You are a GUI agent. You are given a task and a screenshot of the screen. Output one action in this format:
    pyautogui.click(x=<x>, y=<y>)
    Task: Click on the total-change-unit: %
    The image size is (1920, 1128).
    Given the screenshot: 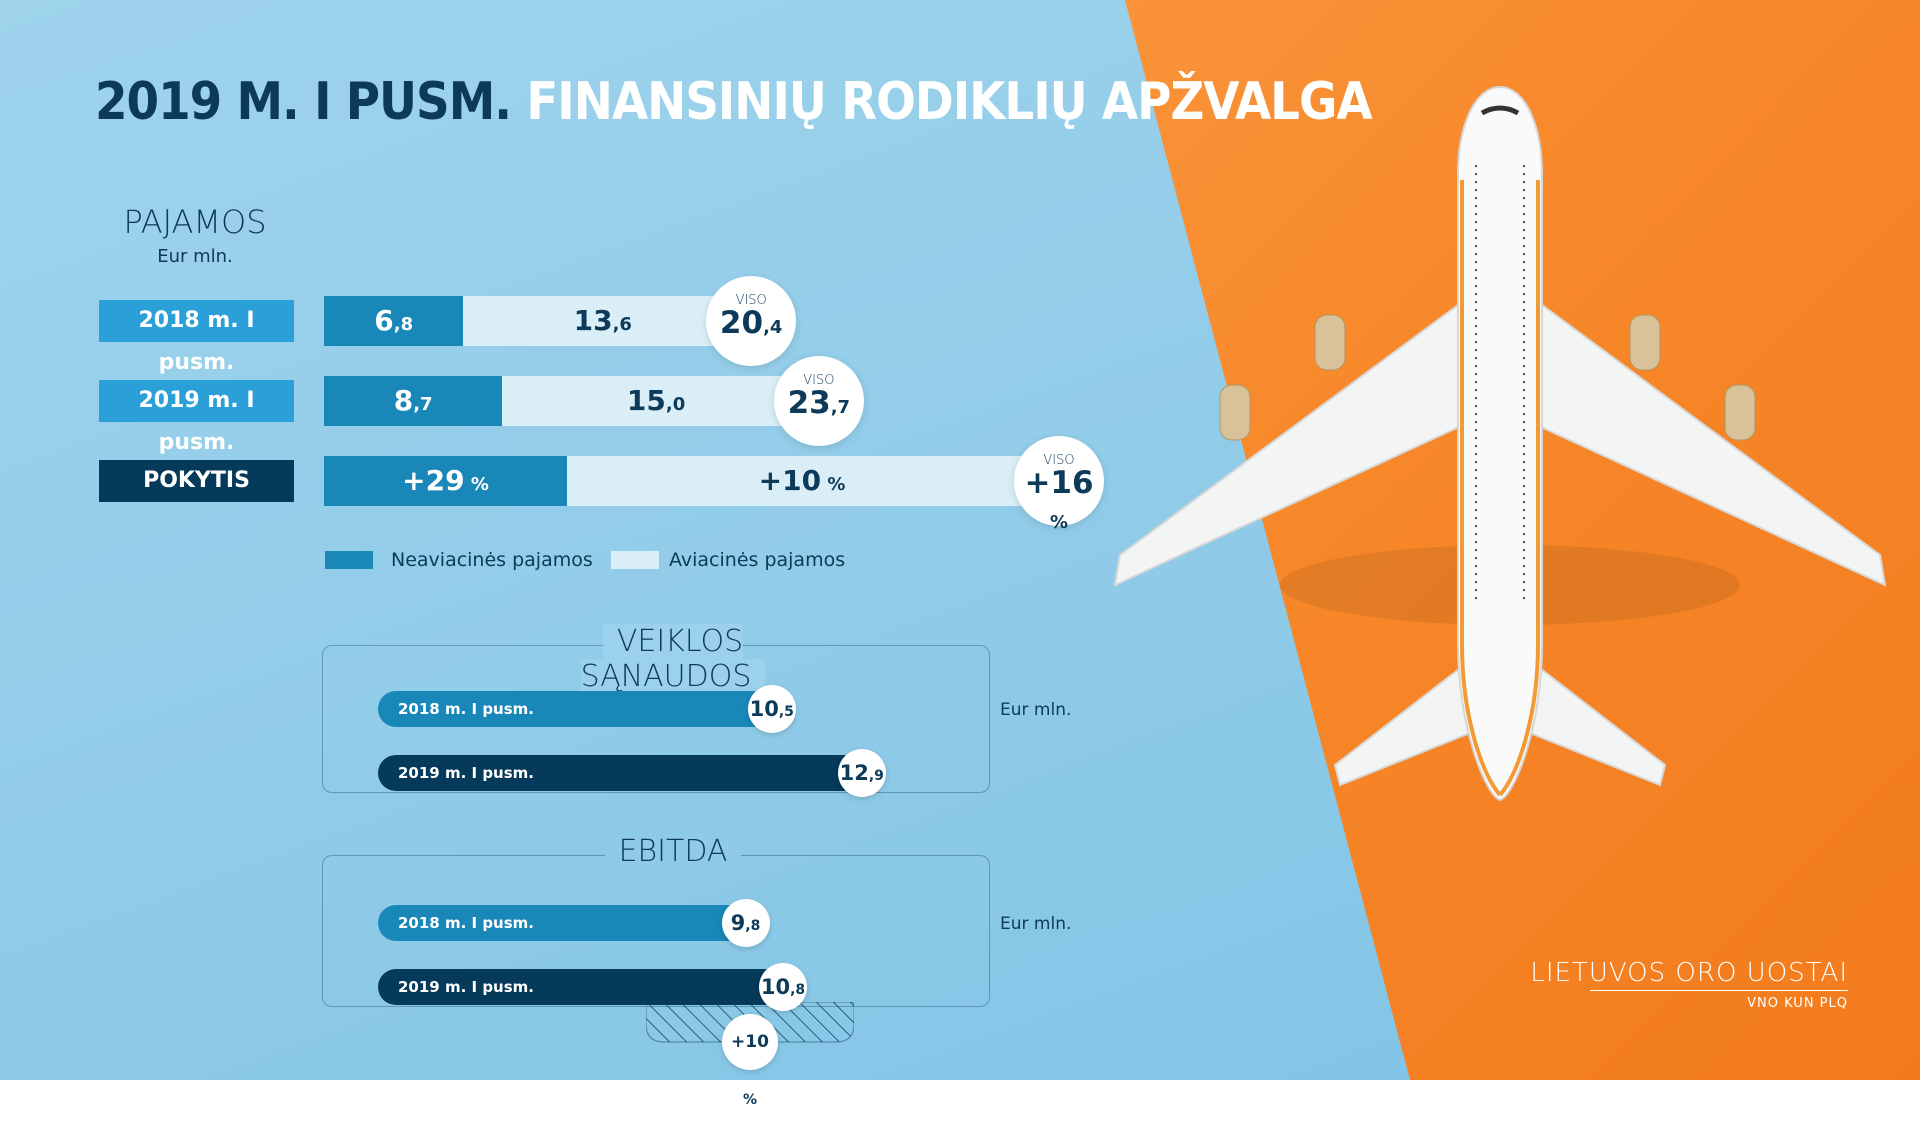 What is the action you would take?
    pyautogui.click(x=1059, y=522)
    